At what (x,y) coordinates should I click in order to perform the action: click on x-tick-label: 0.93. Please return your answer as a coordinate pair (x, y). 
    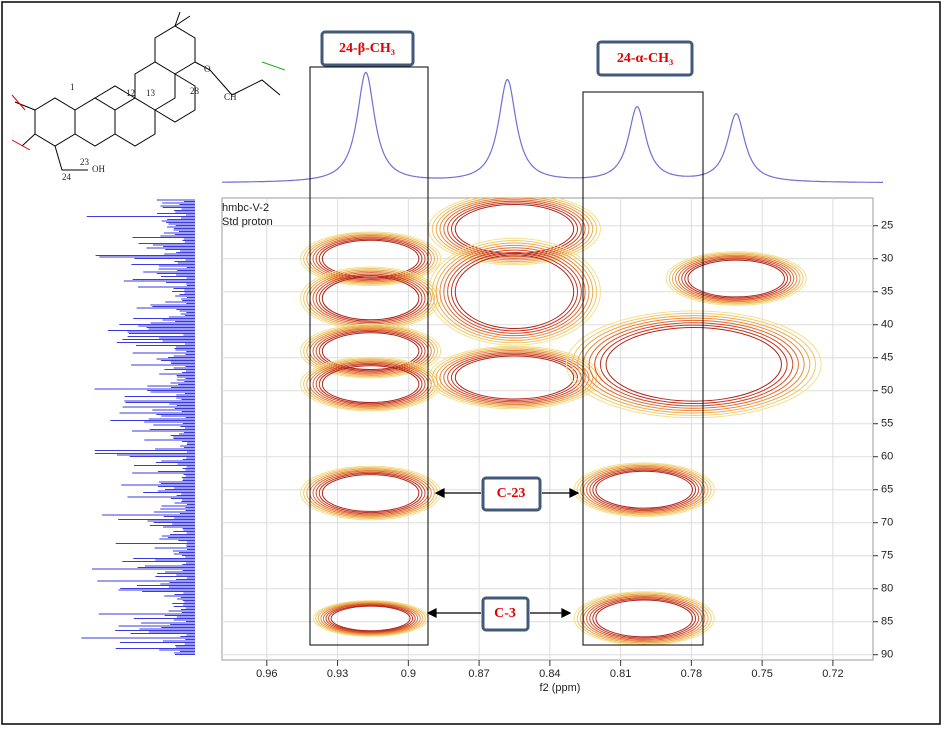
    Looking at the image, I should click on (337, 674).